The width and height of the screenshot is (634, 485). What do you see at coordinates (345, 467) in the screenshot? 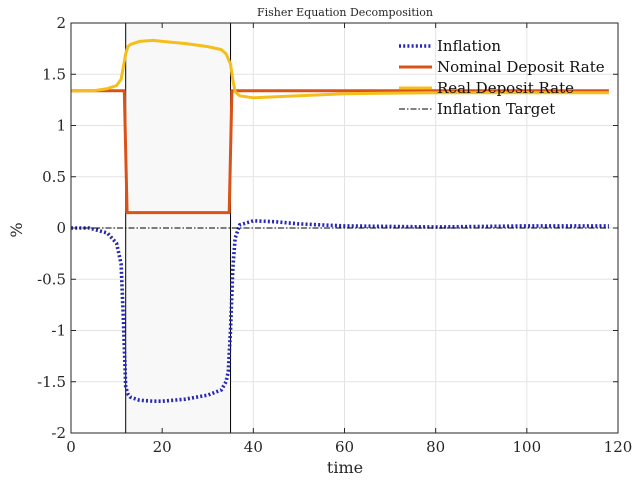
I see `x-axis-label: time` at bounding box center [345, 467].